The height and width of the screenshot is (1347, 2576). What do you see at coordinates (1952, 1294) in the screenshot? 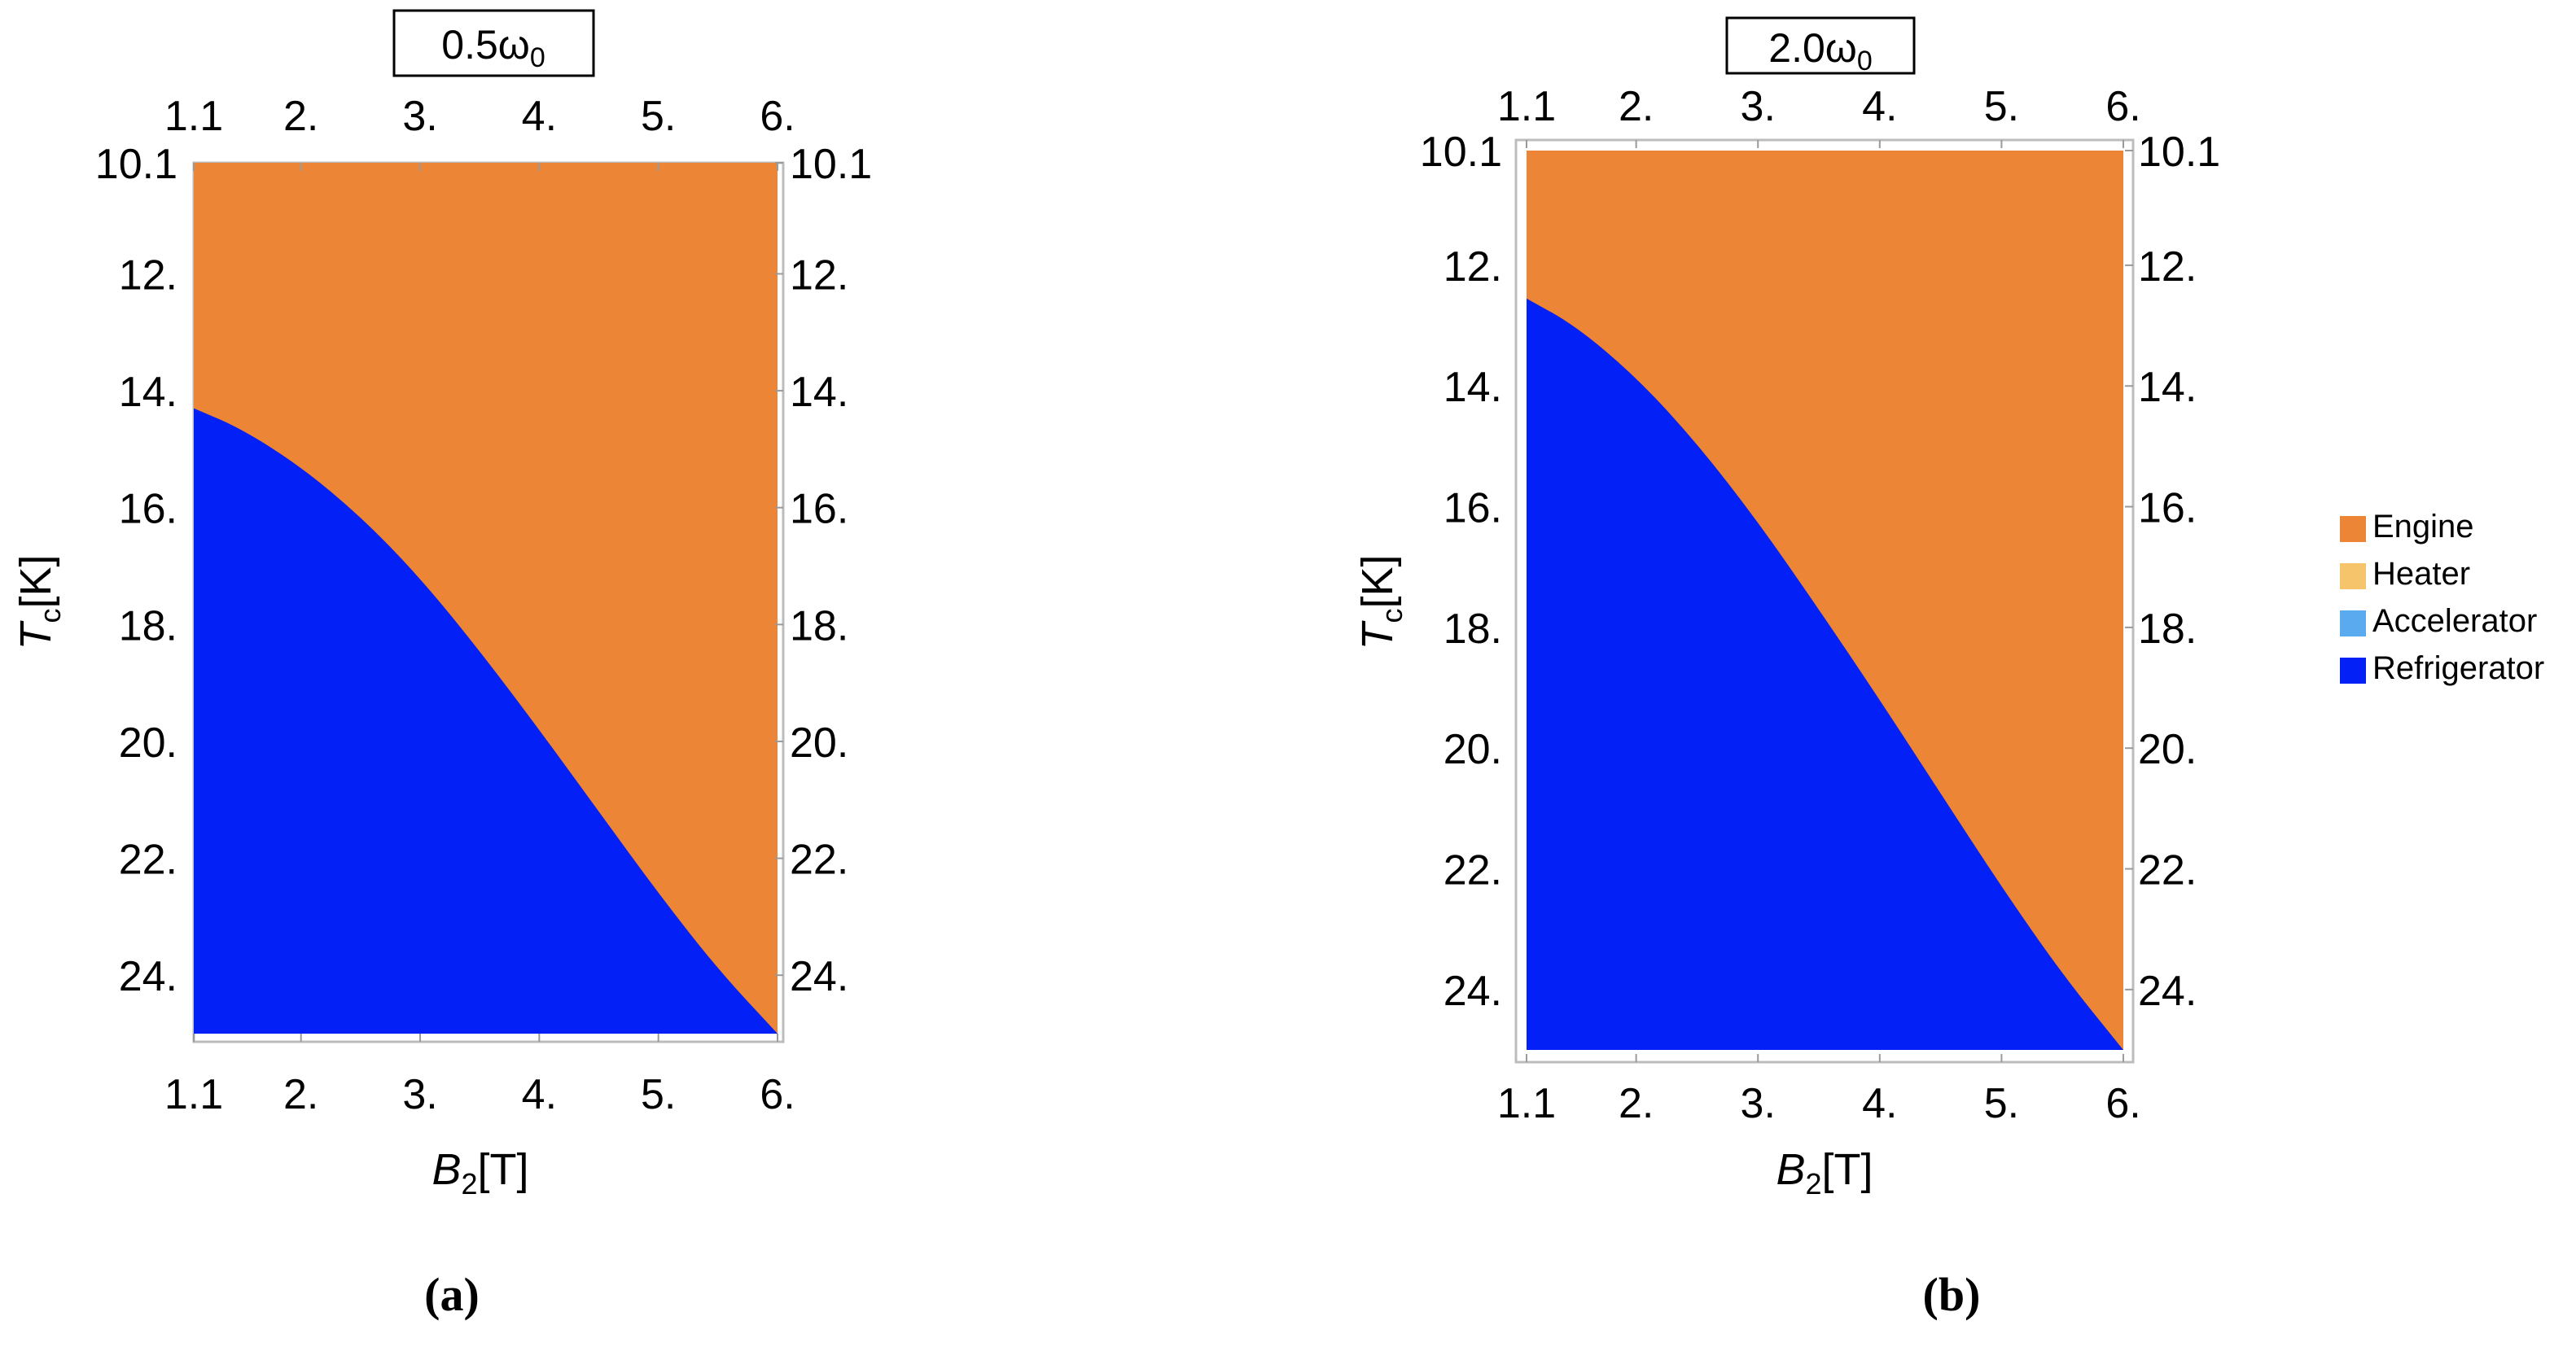
I see `panel-caption: (b)` at bounding box center [1952, 1294].